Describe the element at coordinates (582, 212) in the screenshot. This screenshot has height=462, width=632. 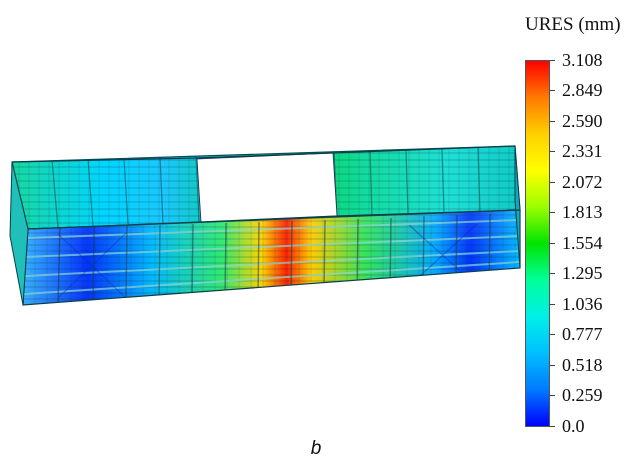
I see `legend-label: 1.813` at that location.